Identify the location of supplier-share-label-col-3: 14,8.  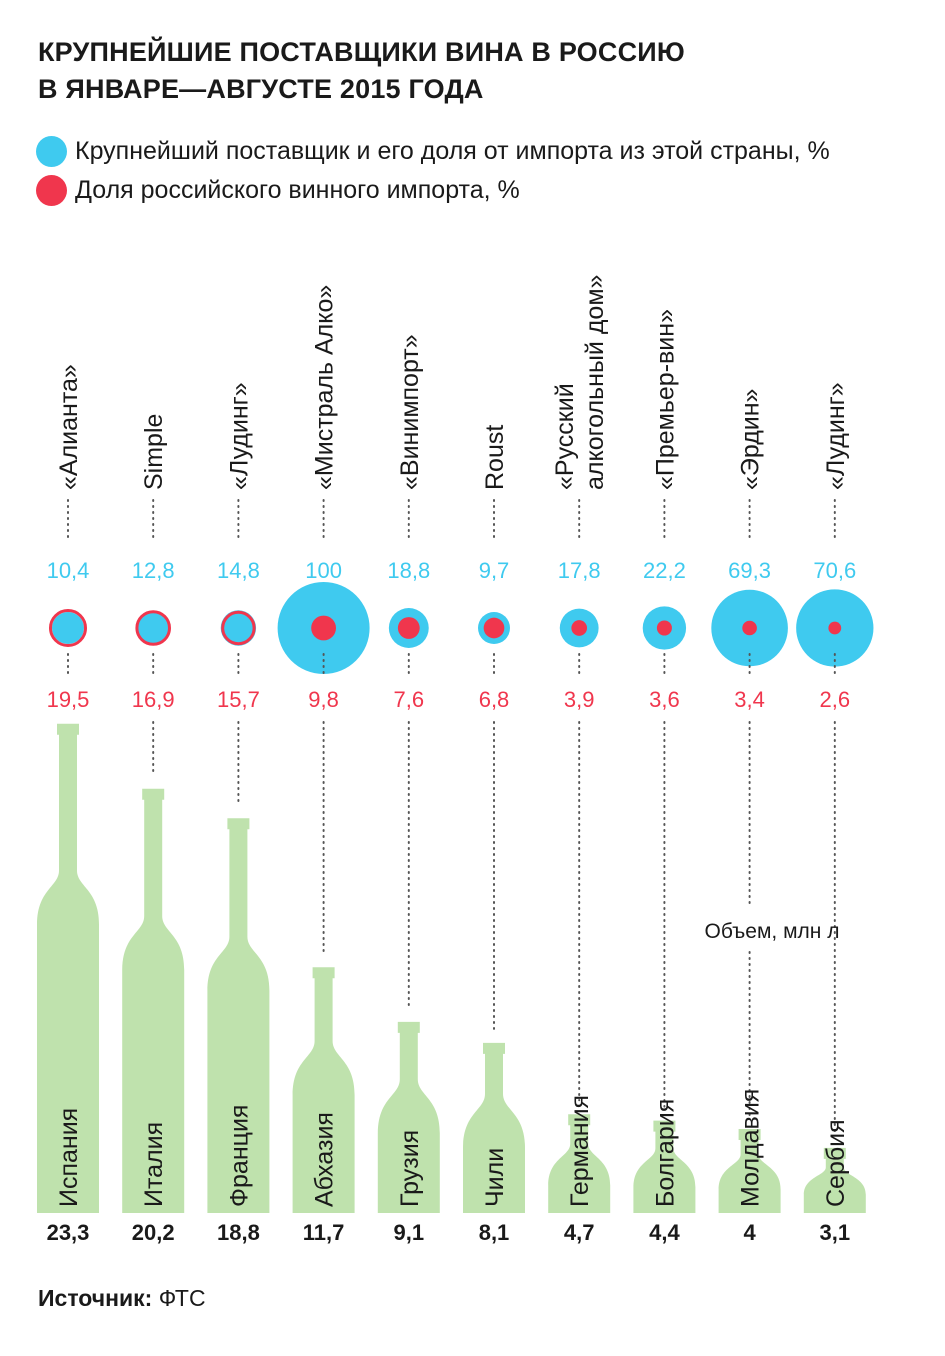
(238, 570).